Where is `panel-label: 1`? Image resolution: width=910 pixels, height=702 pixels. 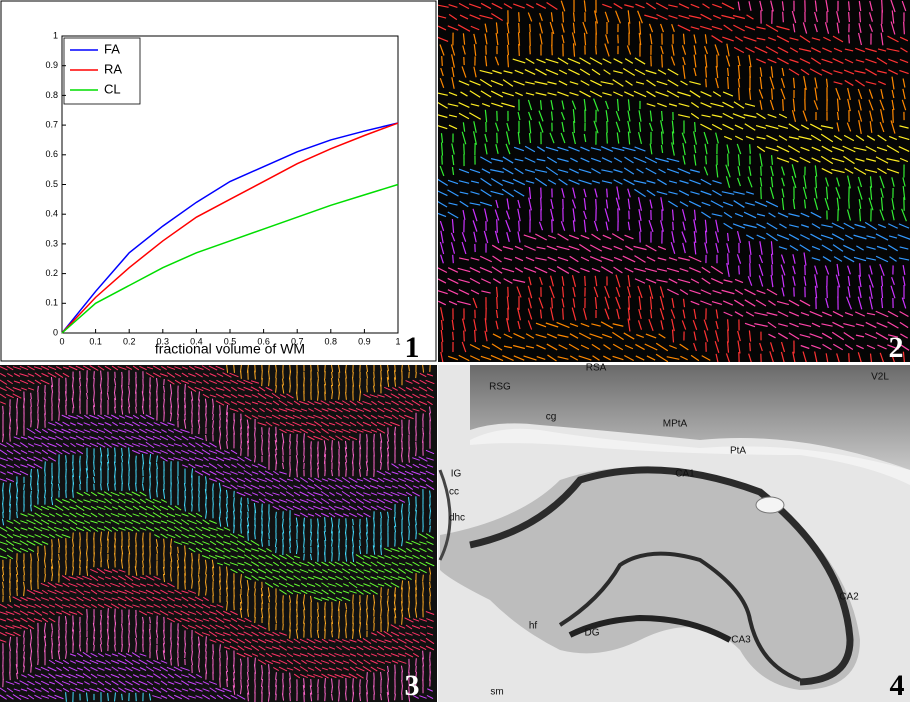 panel-label: 1 is located at coordinates (412, 347).